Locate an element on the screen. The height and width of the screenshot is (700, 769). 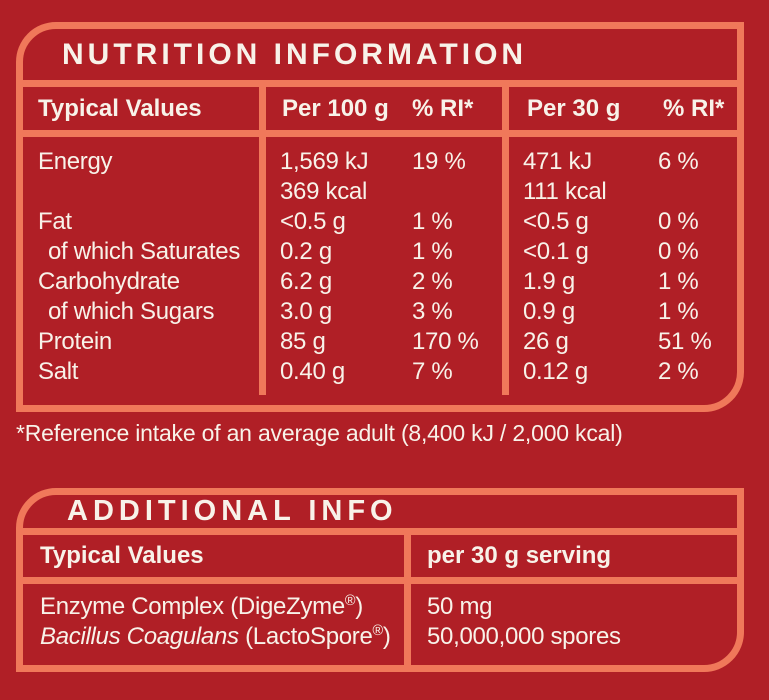
header-per-100g: Per 100 g is located at coordinates (335, 108).